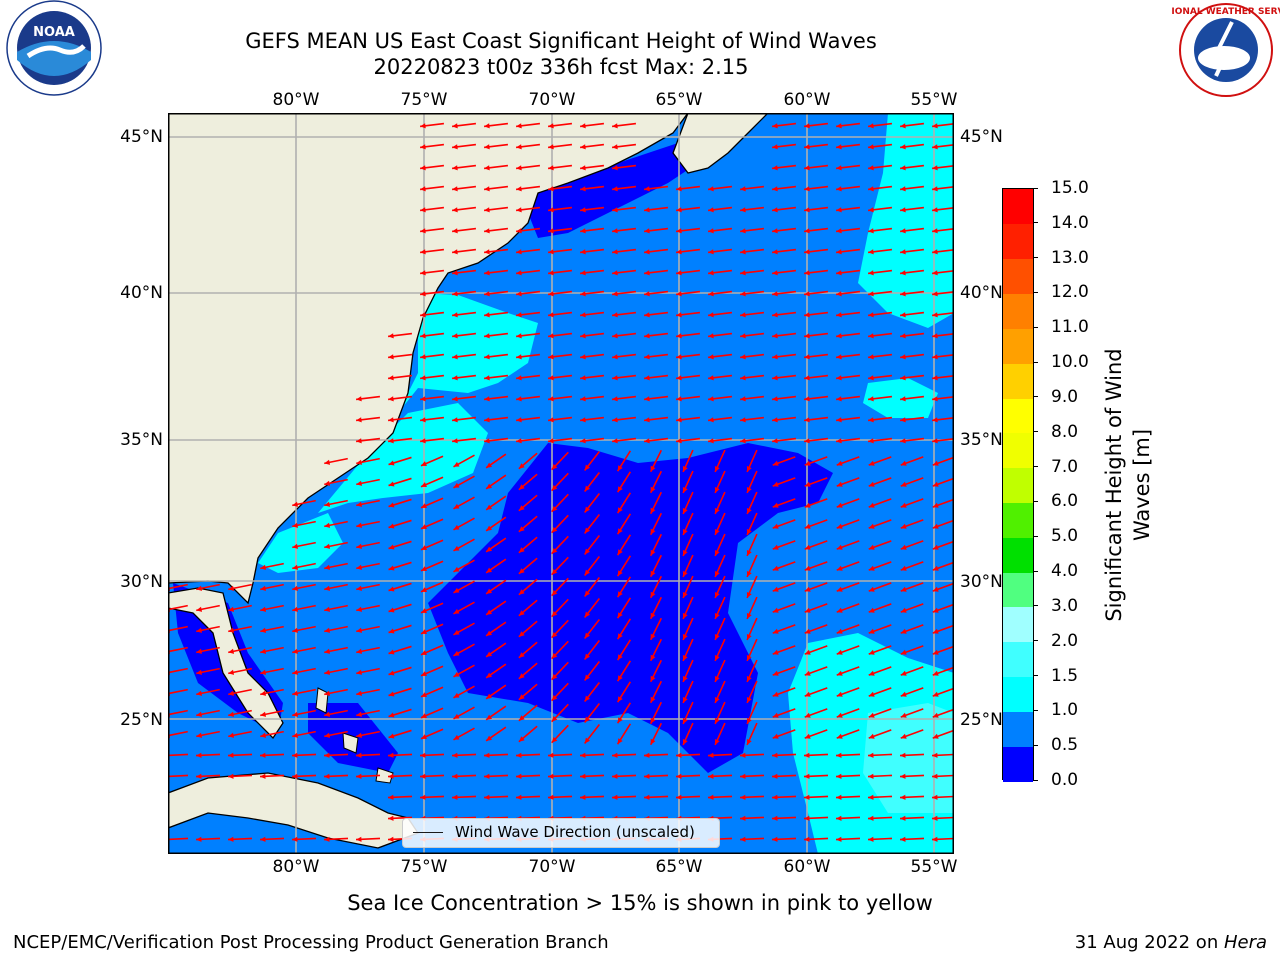 This screenshot has width=1280, height=960. What do you see at coordinates (981, 582) in the screenshot?
I see `lat-right-30n: 30°N` at bounding box center [981, 582].